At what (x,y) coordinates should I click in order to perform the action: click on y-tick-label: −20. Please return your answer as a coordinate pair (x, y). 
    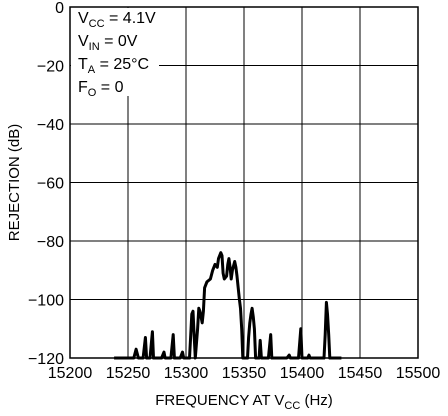
    Looking at the image, I should click on (50, 67).